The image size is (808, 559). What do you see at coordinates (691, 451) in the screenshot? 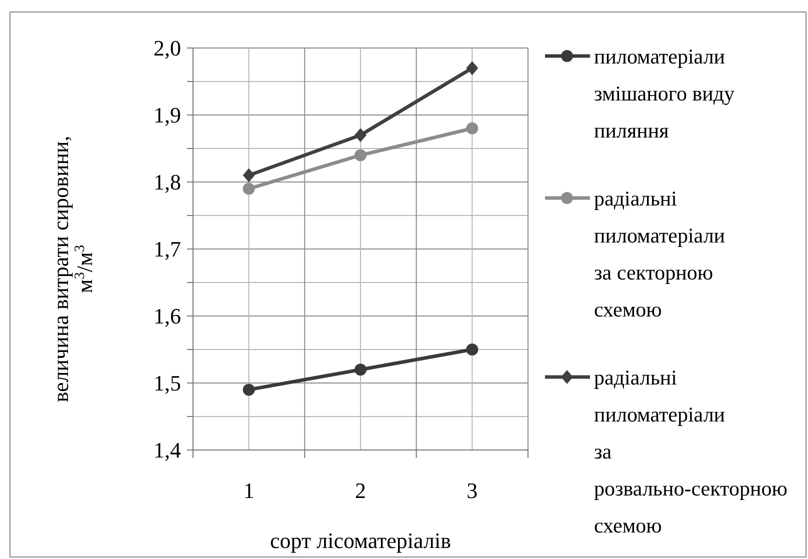
I see `legend-label: радіальні пиломатеріали за розвально-секторною схемою` at bounding box center [691, 451].